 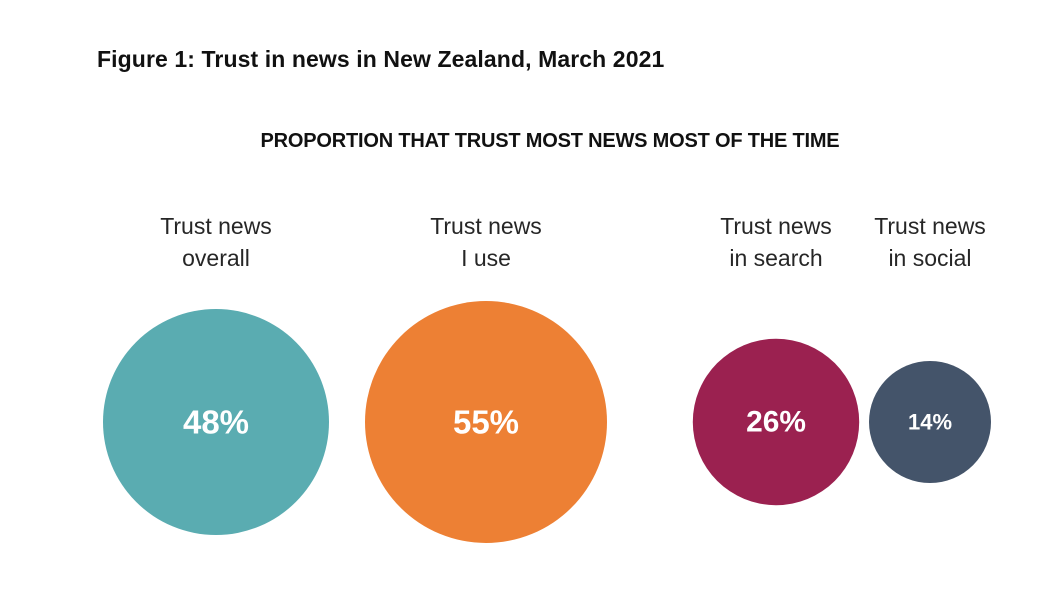 I want to click on category-label-4-line-2: in social, so click(x=929, y=258).